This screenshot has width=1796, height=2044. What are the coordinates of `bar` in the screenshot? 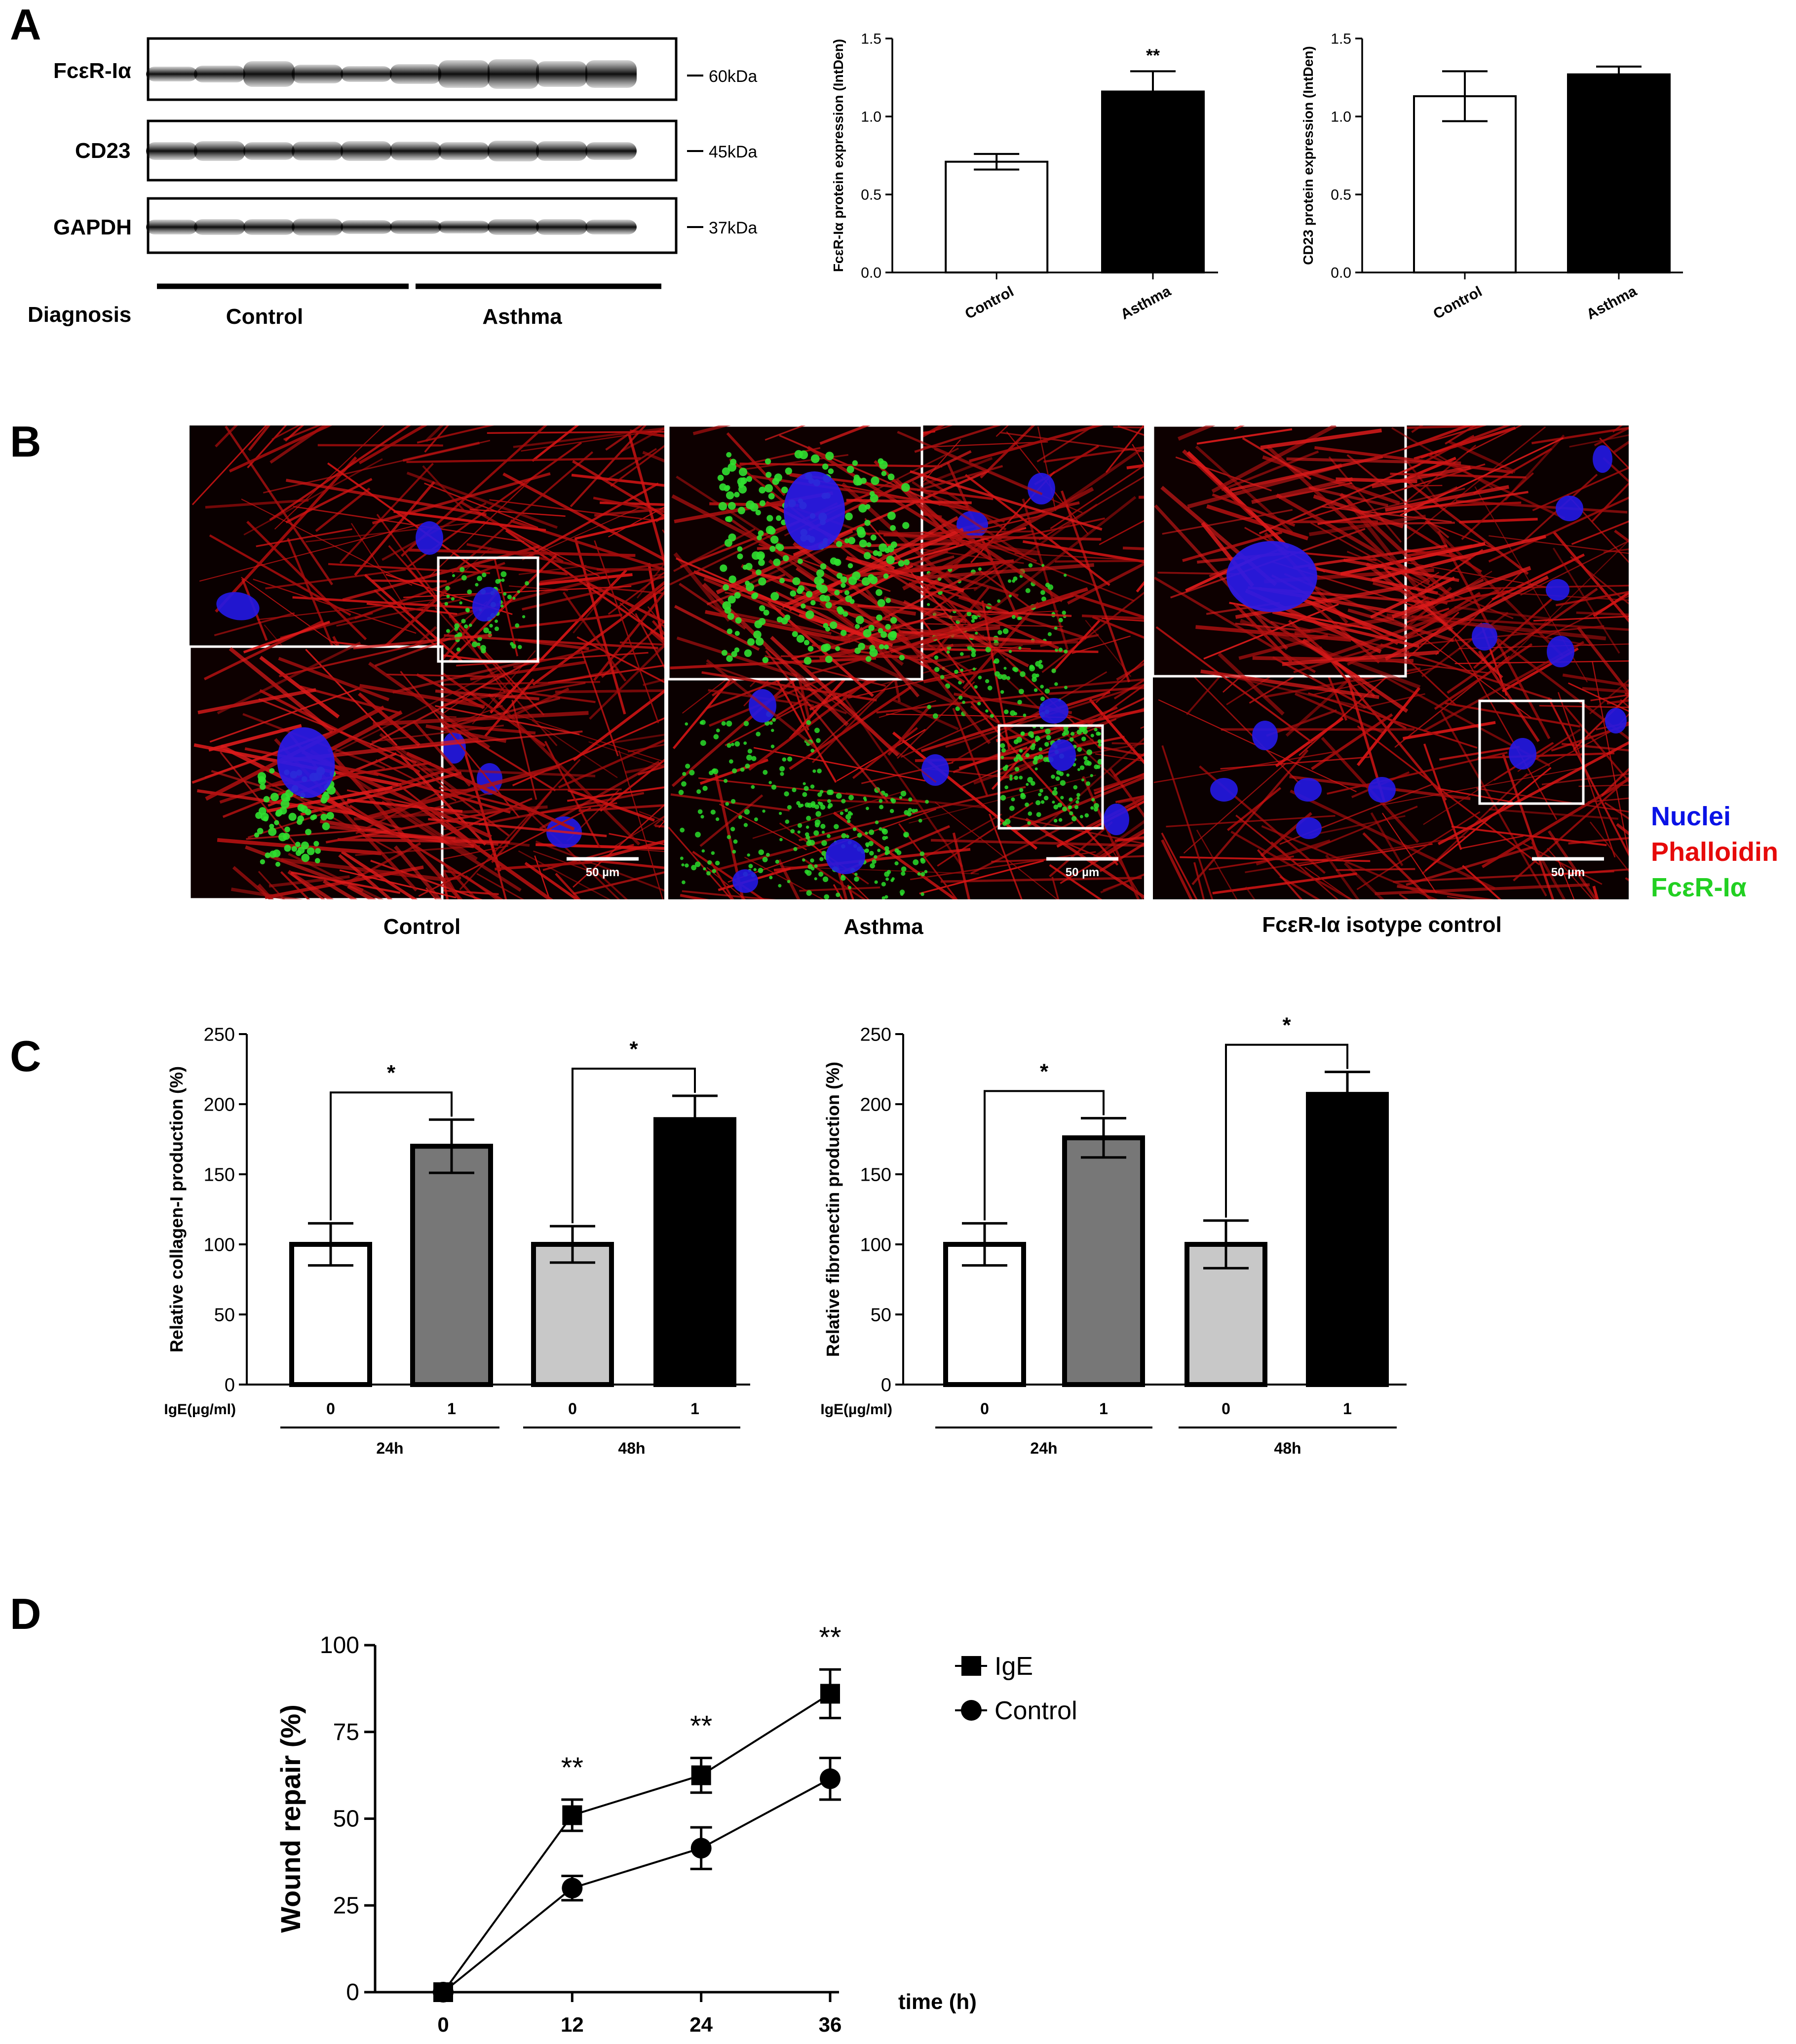 It's located at (1153, 181).